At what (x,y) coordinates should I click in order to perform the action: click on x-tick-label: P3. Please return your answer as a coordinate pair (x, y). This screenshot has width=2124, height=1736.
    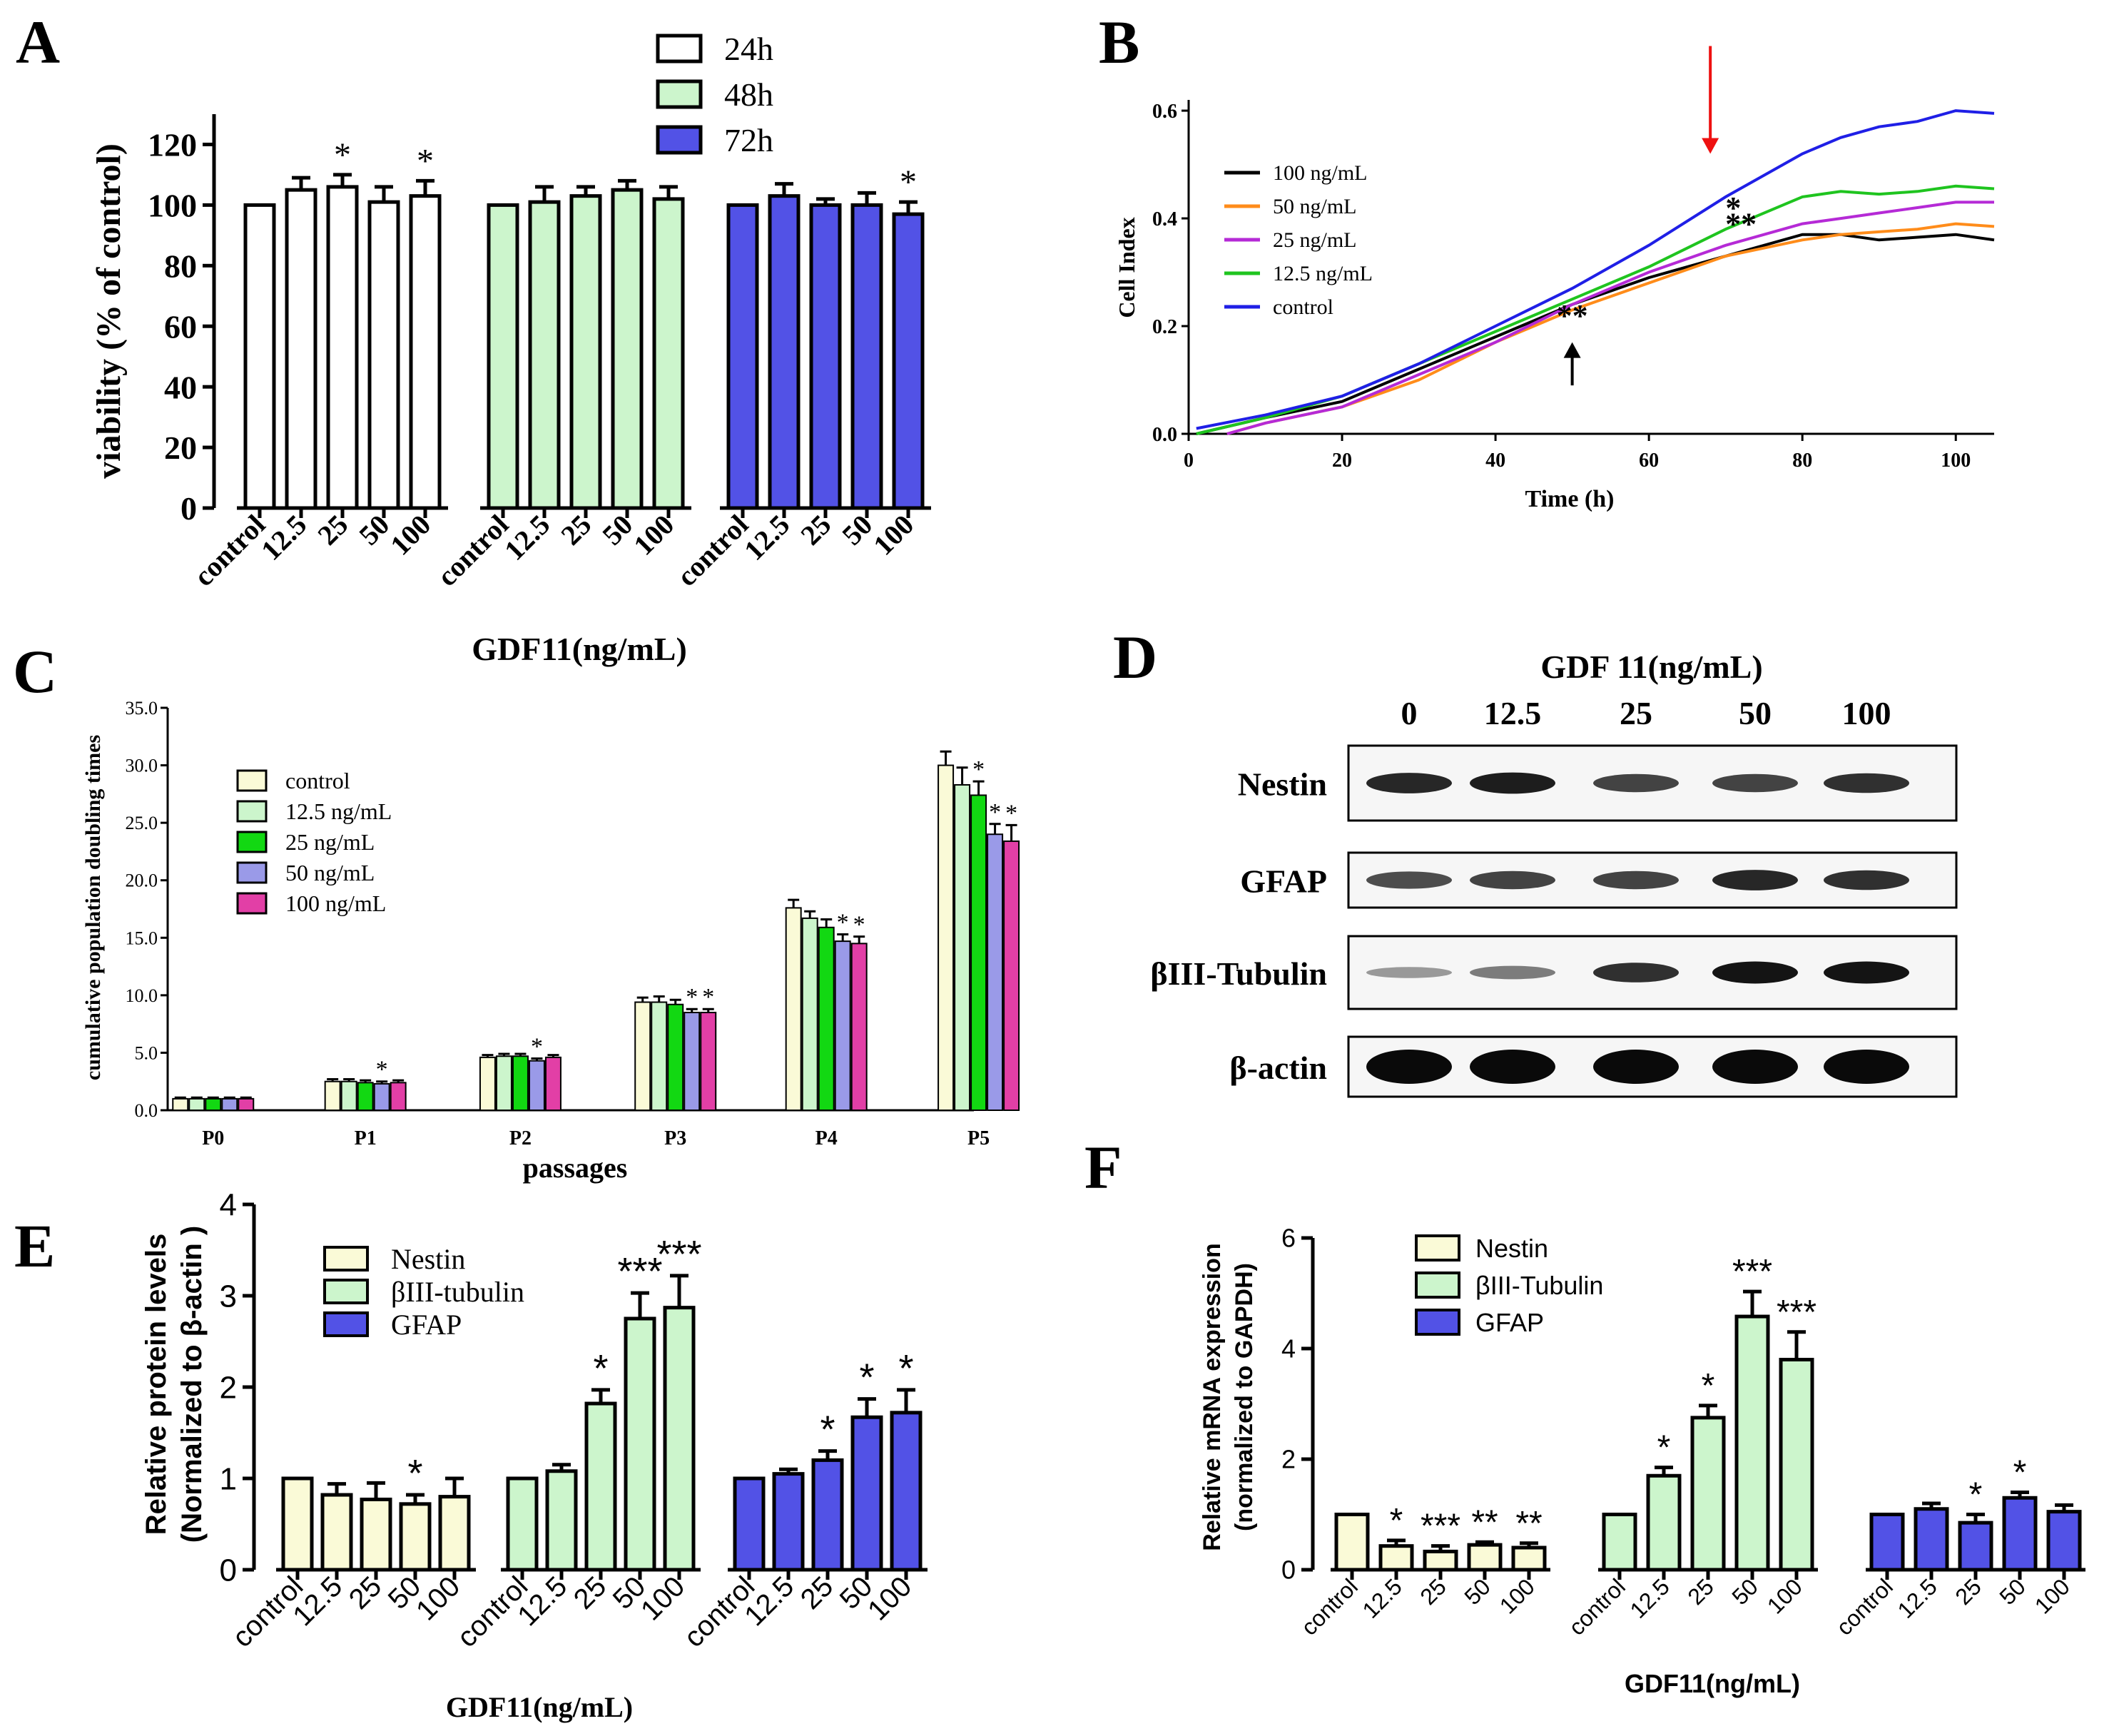
    Looking at the image, I should click on (675, 1138).